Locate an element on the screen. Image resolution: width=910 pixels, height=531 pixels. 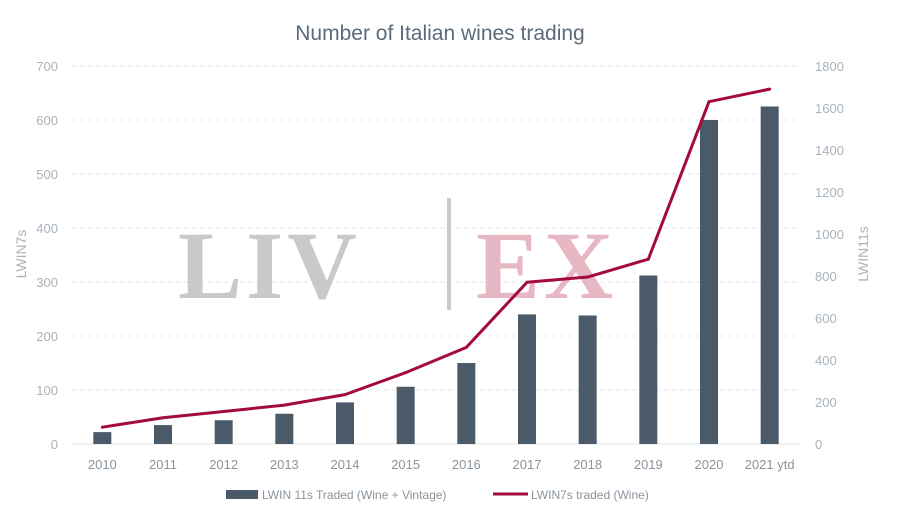
x-tick-label: 2018 is located at coordinates (587, 464).